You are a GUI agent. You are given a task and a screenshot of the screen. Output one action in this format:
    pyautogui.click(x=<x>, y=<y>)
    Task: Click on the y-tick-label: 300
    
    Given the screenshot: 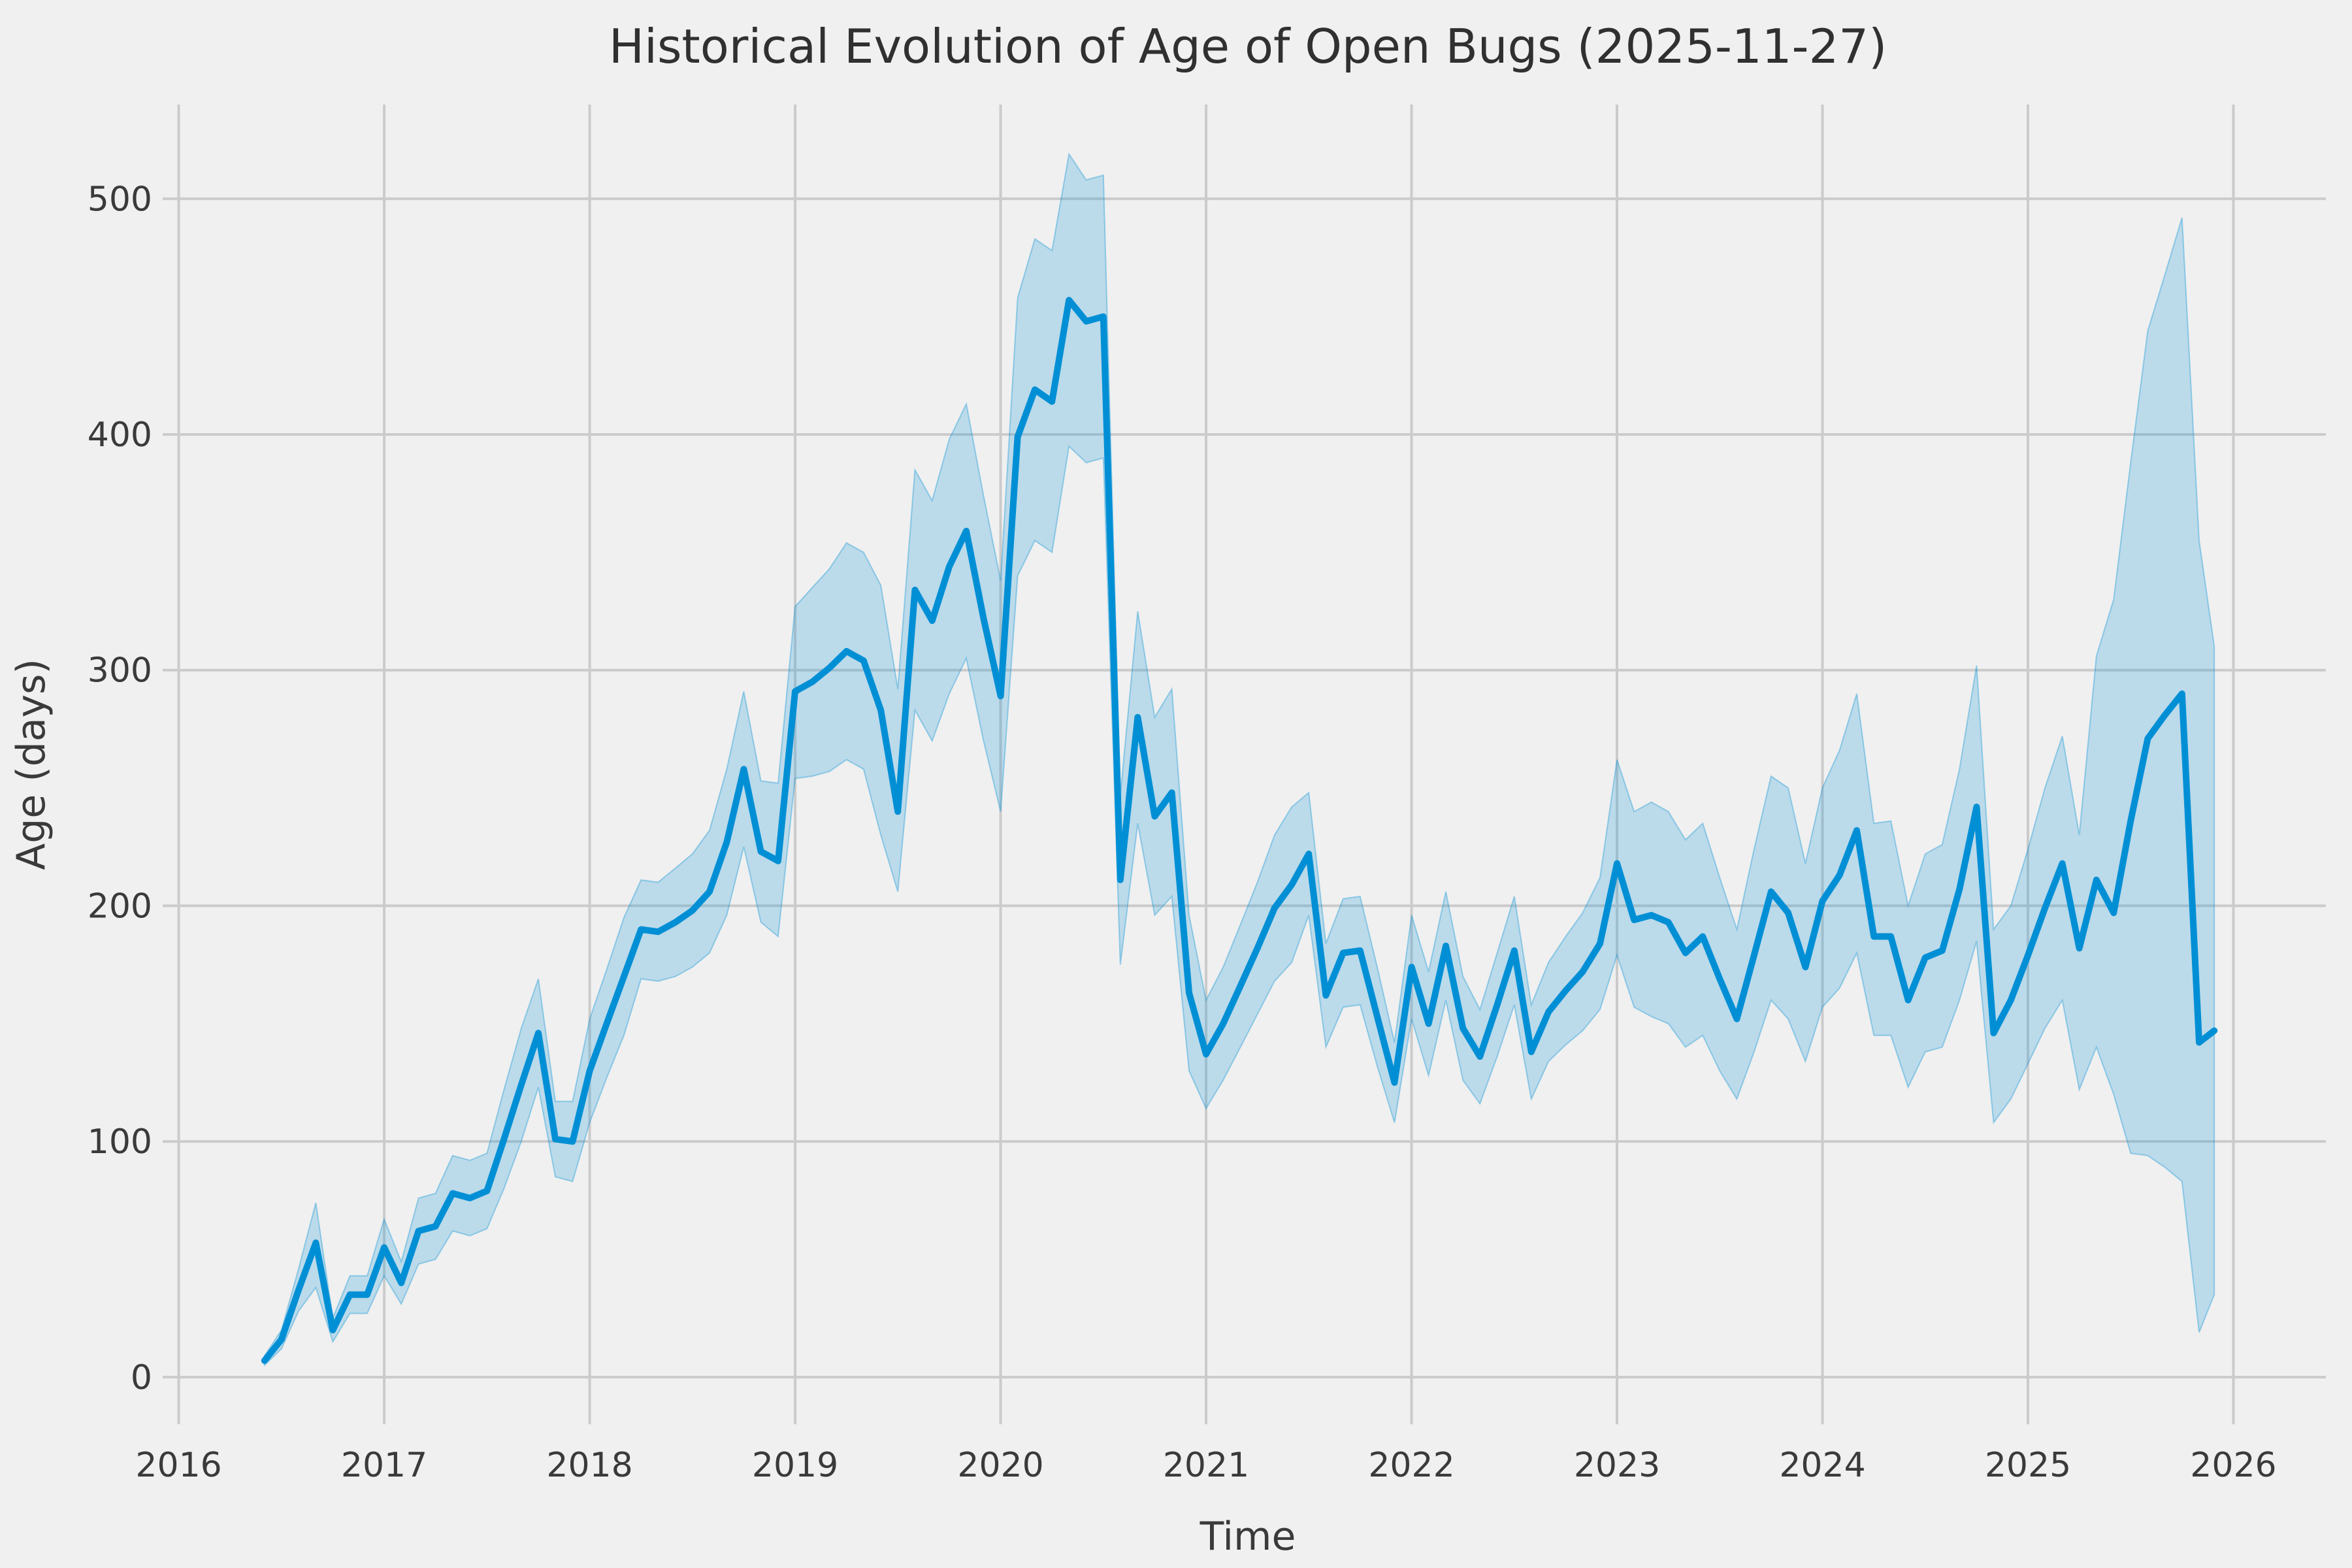 What is the action you would take?
    pyautogui.click(x=120, y=671)
    